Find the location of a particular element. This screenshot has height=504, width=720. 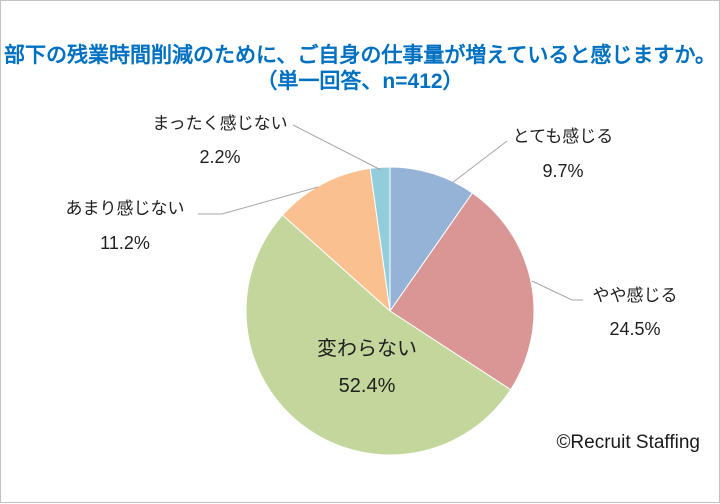

slice-label-value-4: 2.2% is located at coordinates (220, 157).